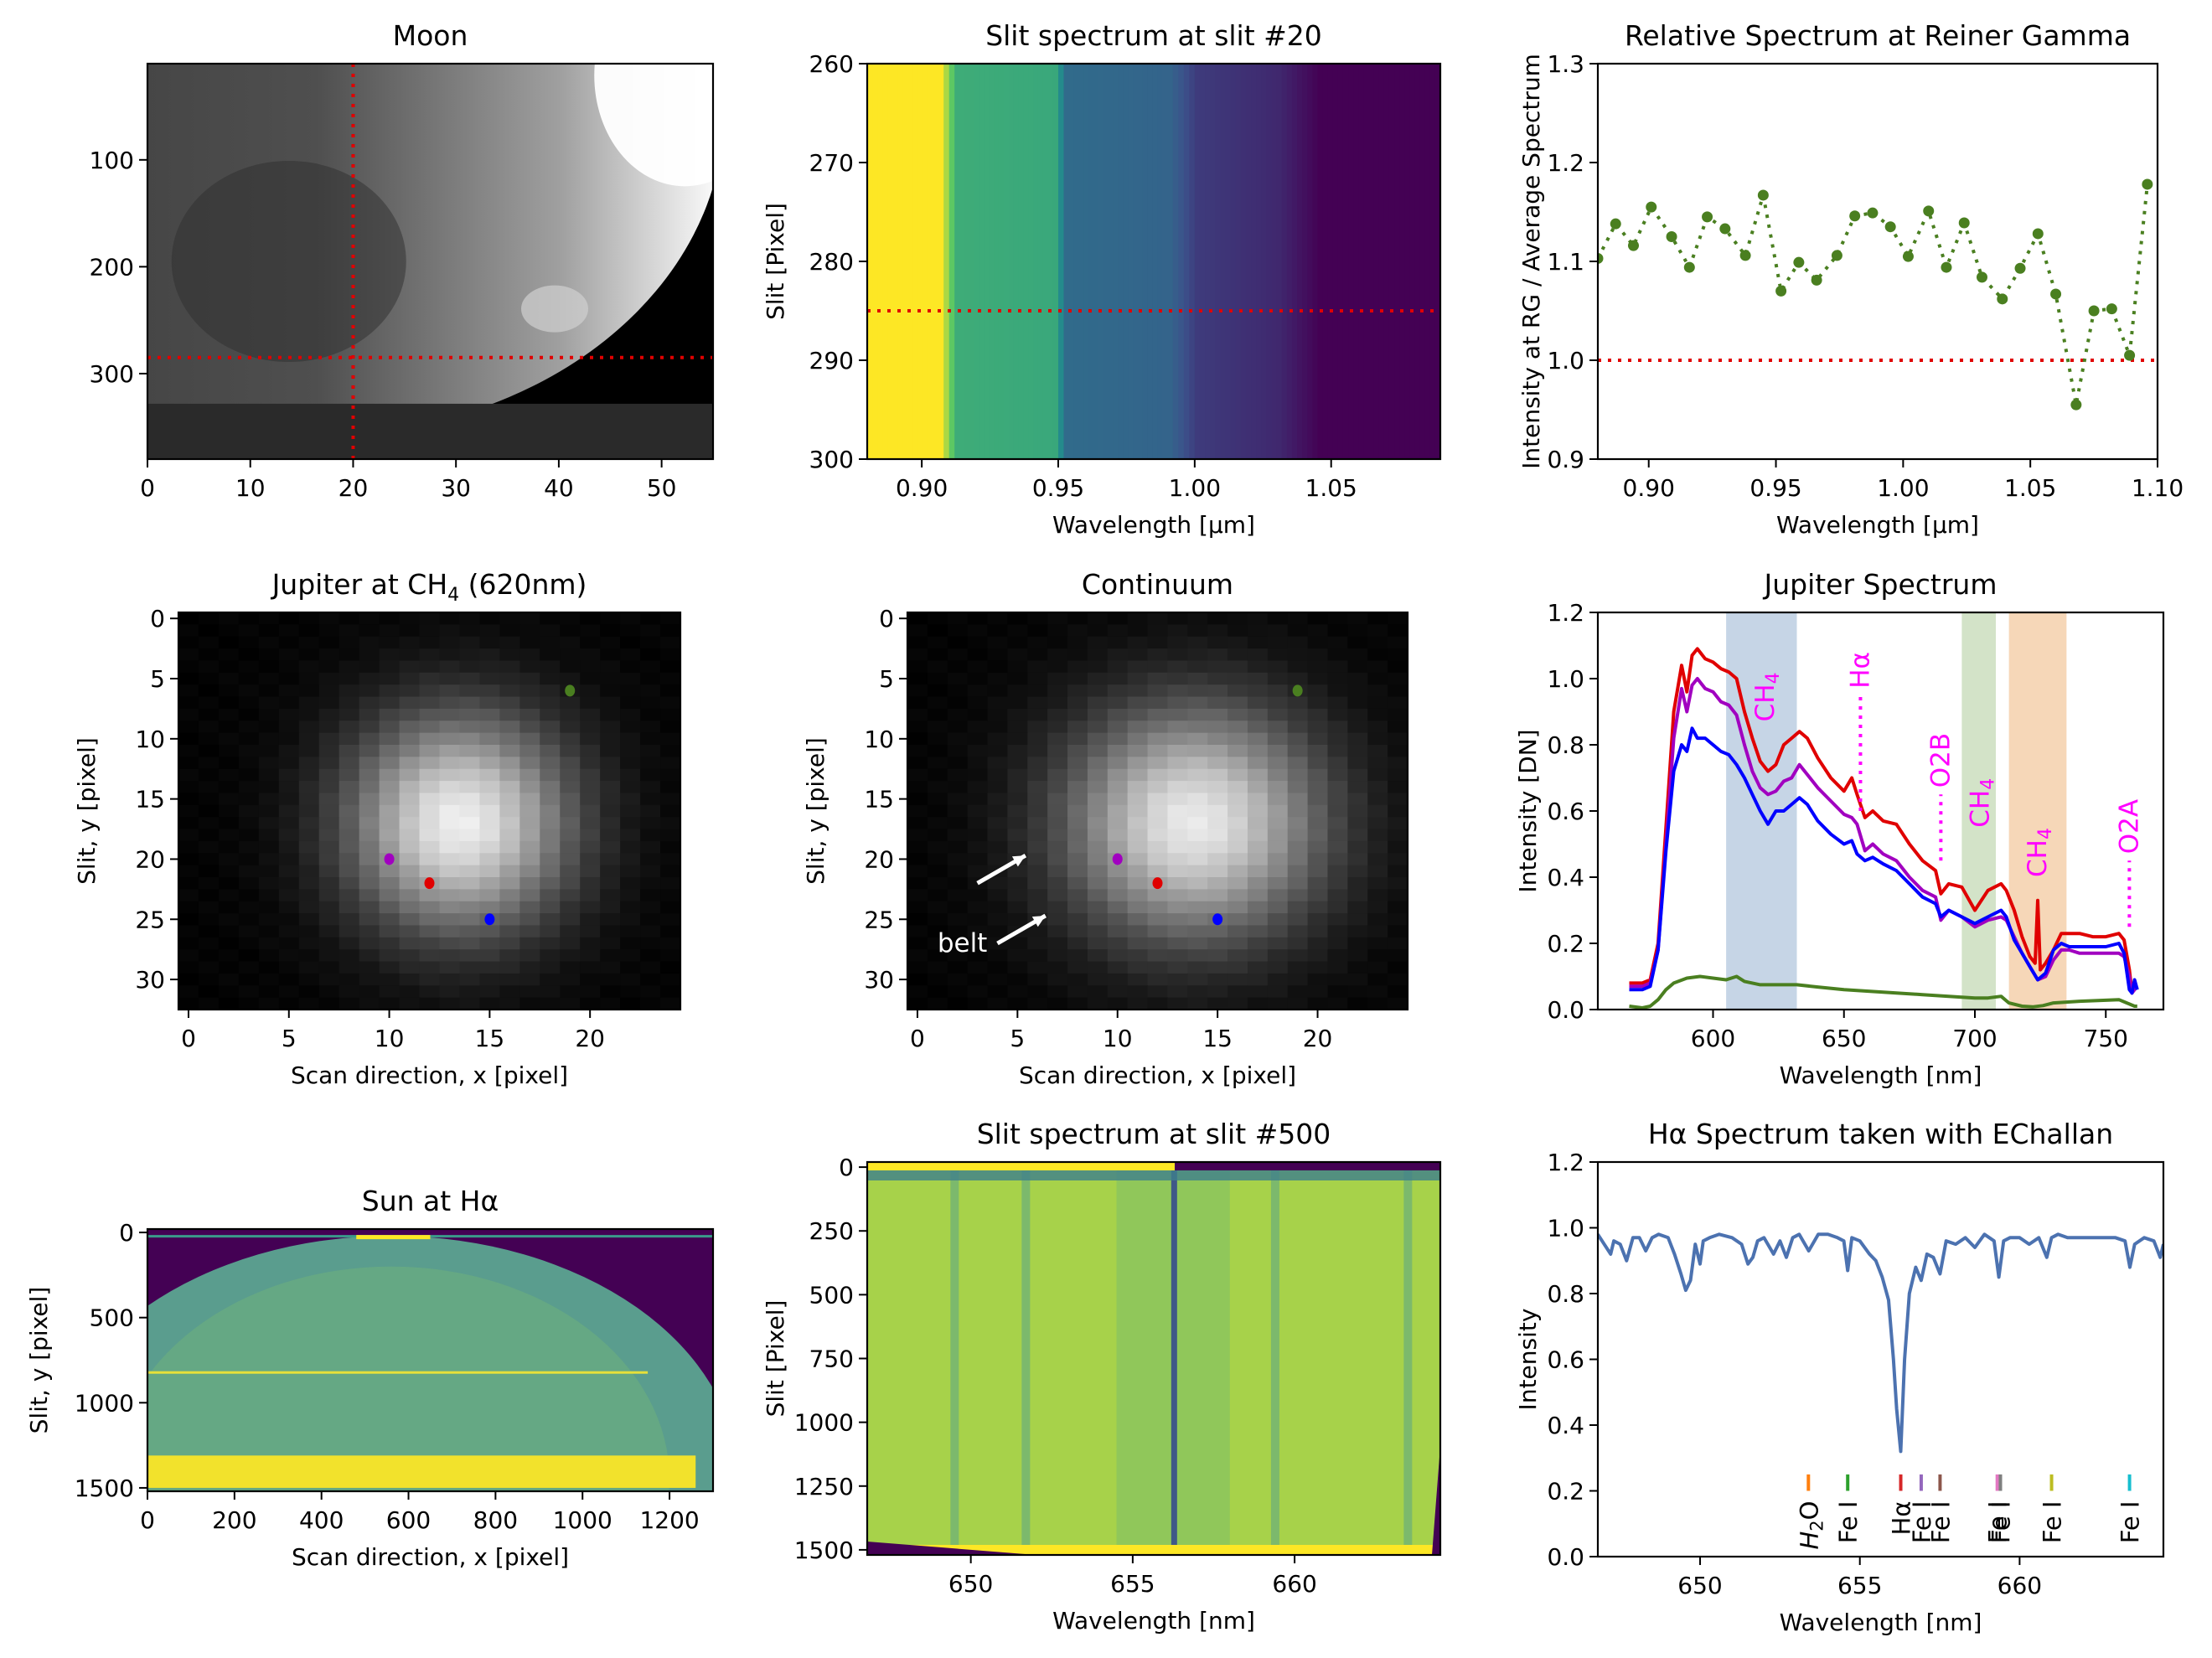 Image resolution: width=2212 pixels, height=1658 pixels. What do you see at coordinates (879, 859) in the screenshot?
I see `y-tick-label: 20` at bounding box center [879, 859].